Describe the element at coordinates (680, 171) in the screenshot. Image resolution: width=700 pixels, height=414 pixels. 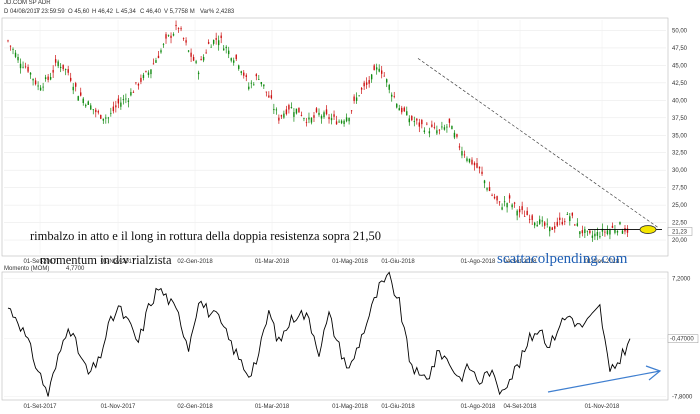
I see `price-y-tick: 30,00` at that location.